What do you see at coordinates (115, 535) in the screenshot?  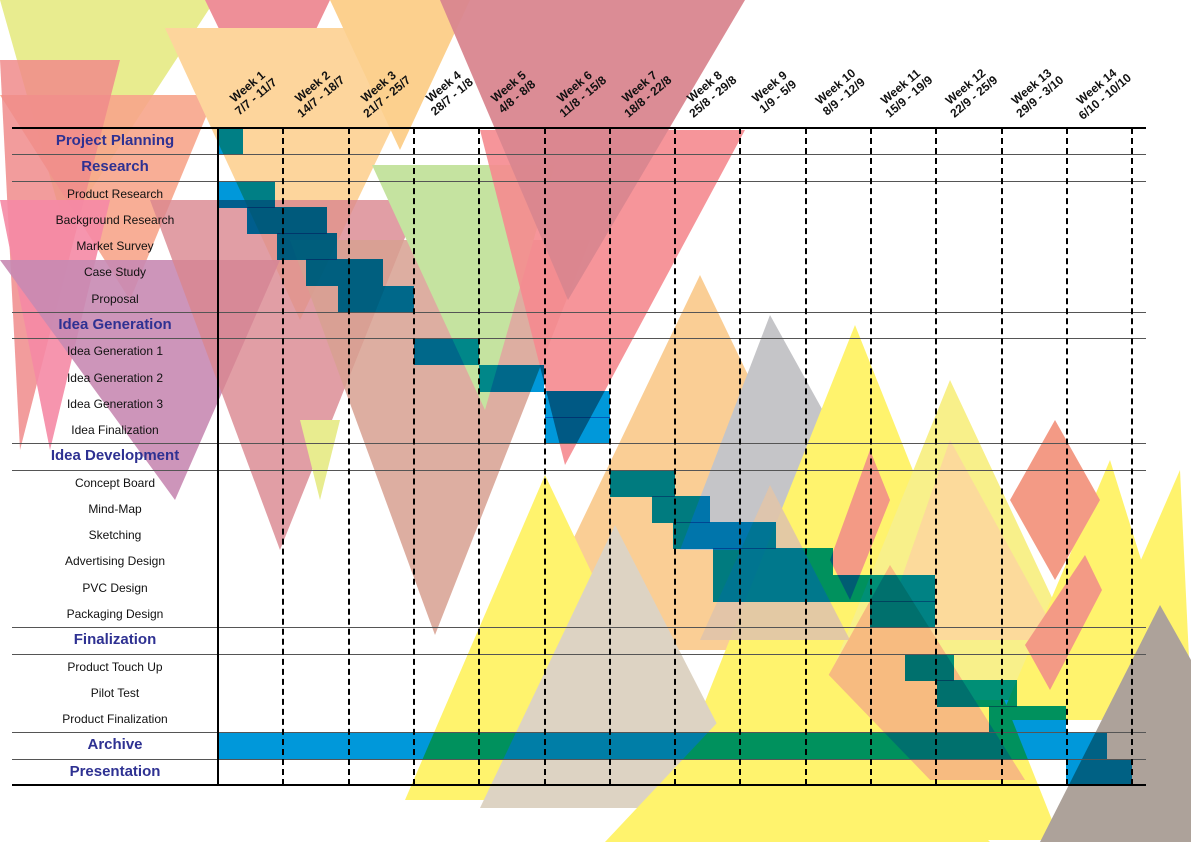 I see `task-label: Sketching` at bounding box center [115, 535].